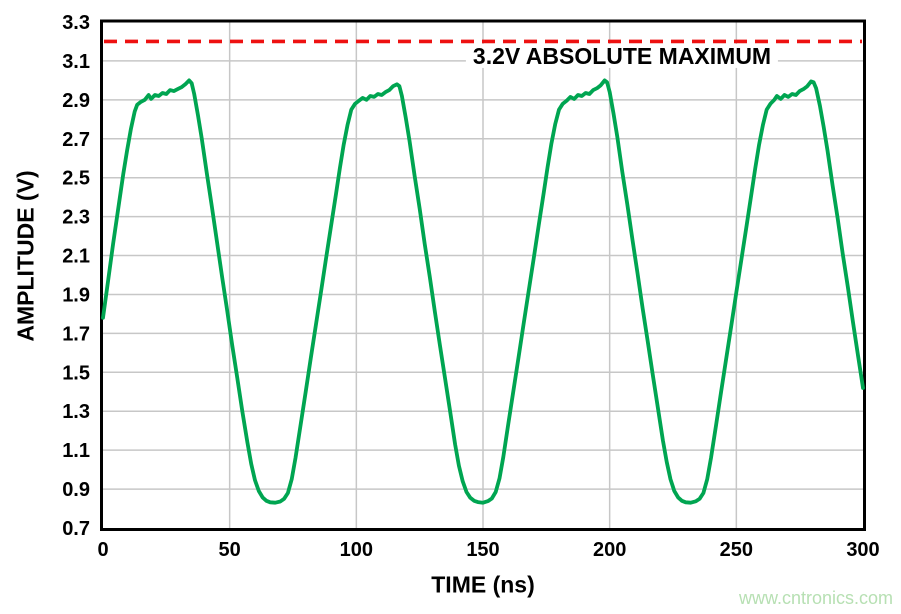 The height and width of the screenshot is (614, 901). Describe the element at coordinates (76, 179) in the screenshot. I see `y-tick-label: 2.5` at that location.